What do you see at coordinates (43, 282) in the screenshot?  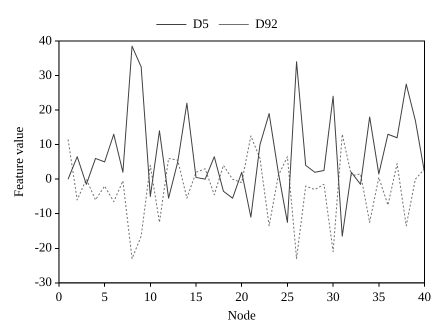 I see `y-tick-label: -30` at bounding box center [43, 282].